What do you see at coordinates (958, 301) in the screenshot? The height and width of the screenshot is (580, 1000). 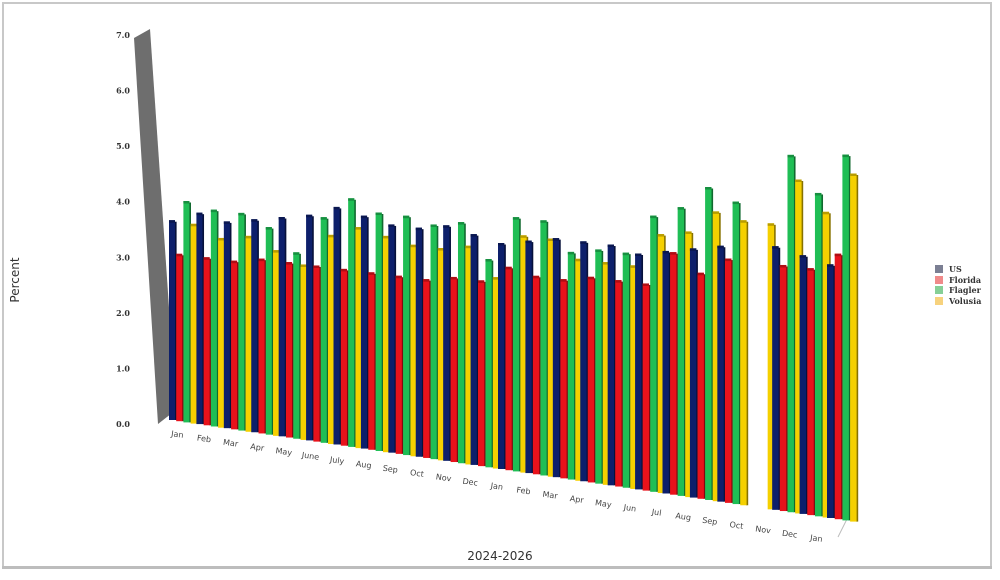 I see `legend-item-volusia: Volusia` at bounding box center [958, 301].